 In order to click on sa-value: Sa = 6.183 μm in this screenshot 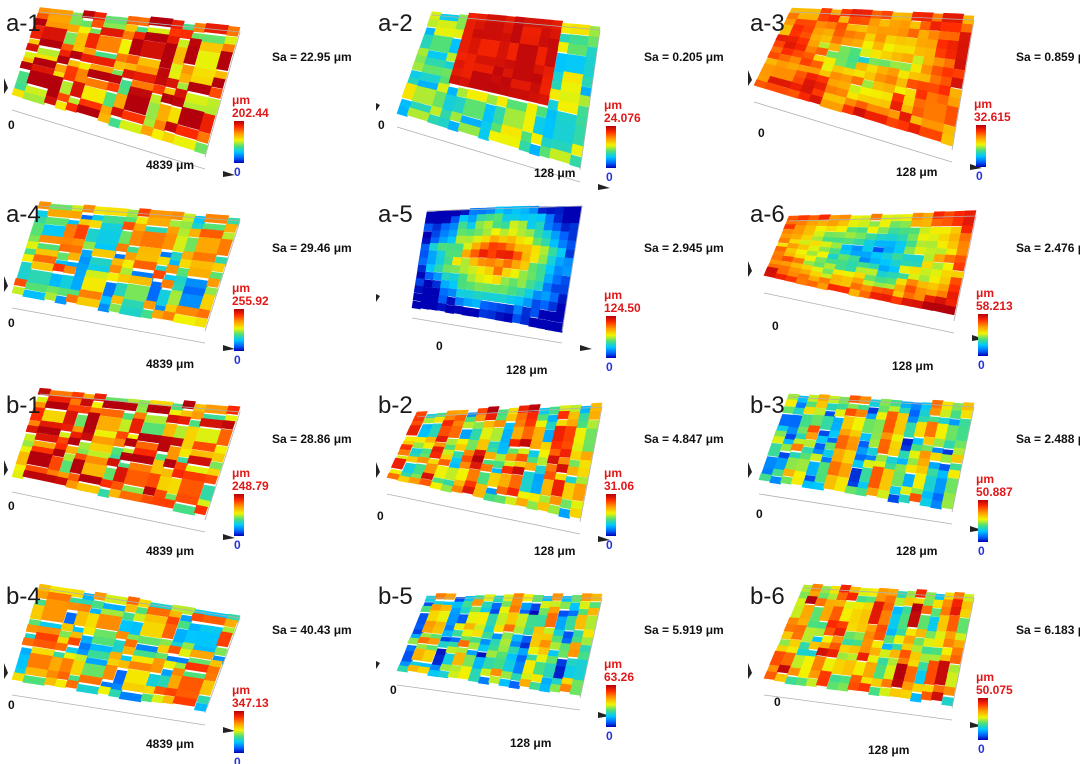, I will do `click(1048, 630)`.